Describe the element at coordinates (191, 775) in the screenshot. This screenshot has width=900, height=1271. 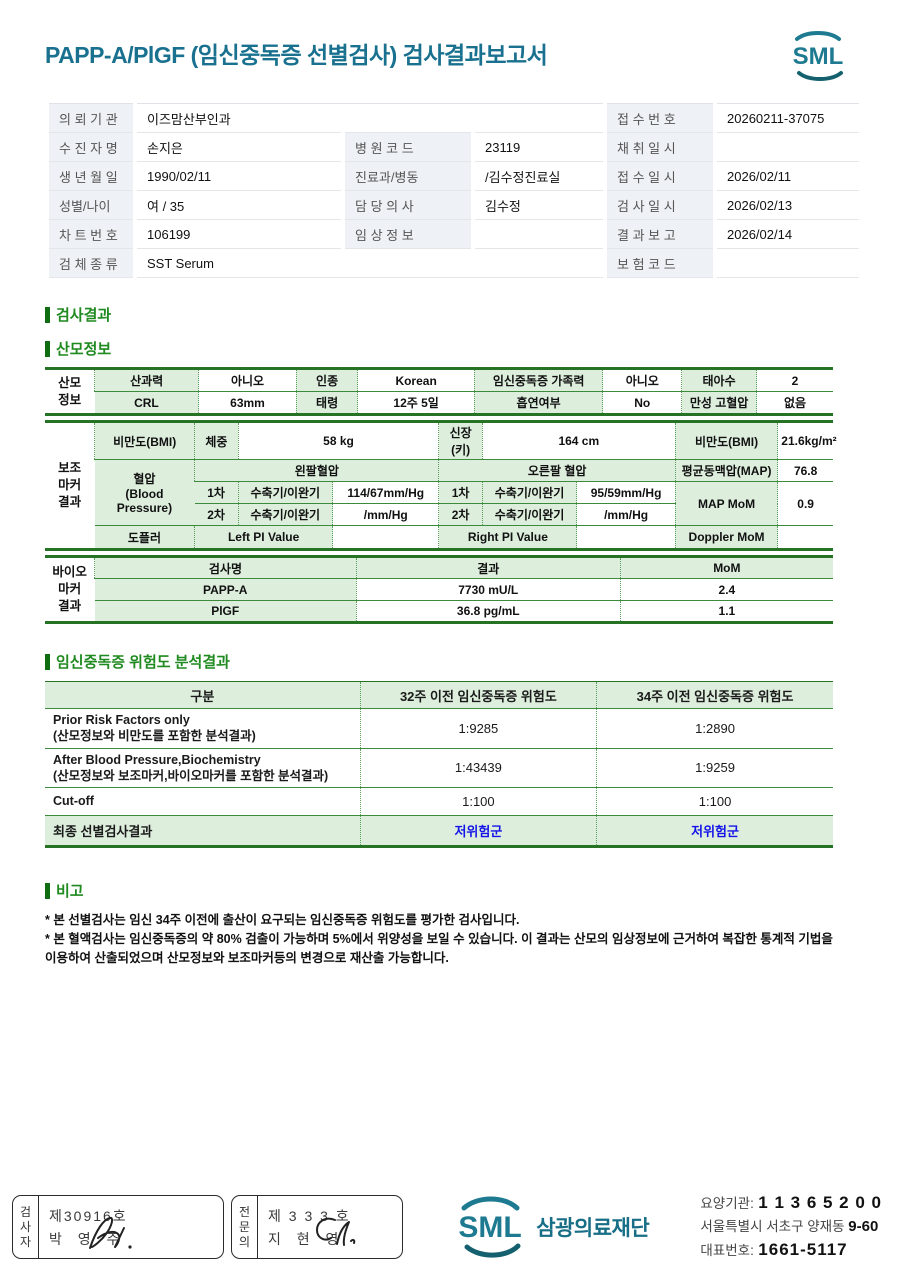
I see `risk-sub: (산모정보와 보조마커,바이오마커를 포함한 분석결과)` at that location.